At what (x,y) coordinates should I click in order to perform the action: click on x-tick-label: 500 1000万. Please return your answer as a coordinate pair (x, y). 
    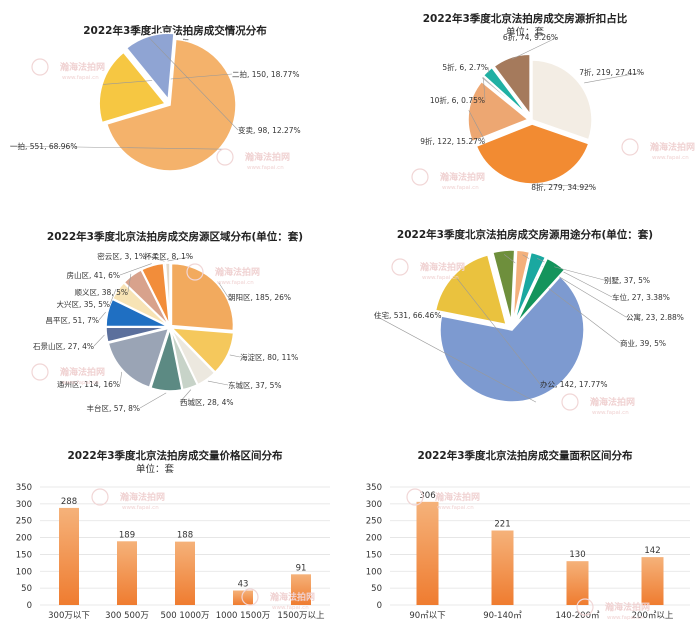
    Looking at the image, I should click on (184, 616).